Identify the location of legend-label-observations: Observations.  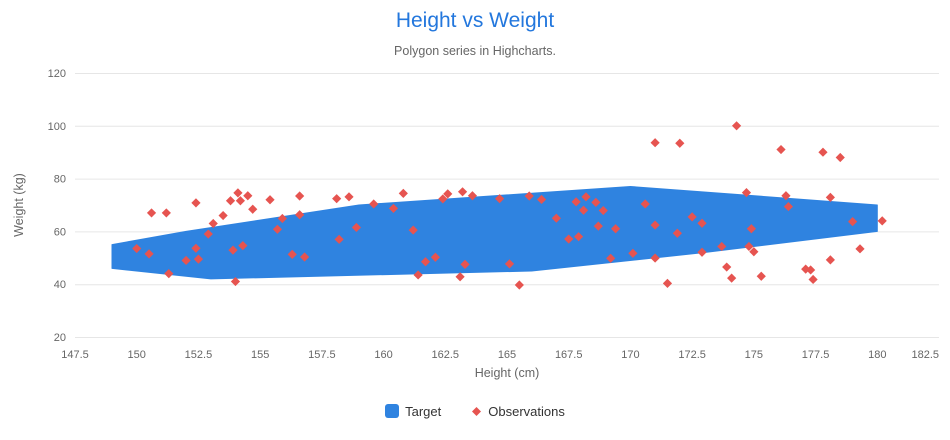
(526, 411).